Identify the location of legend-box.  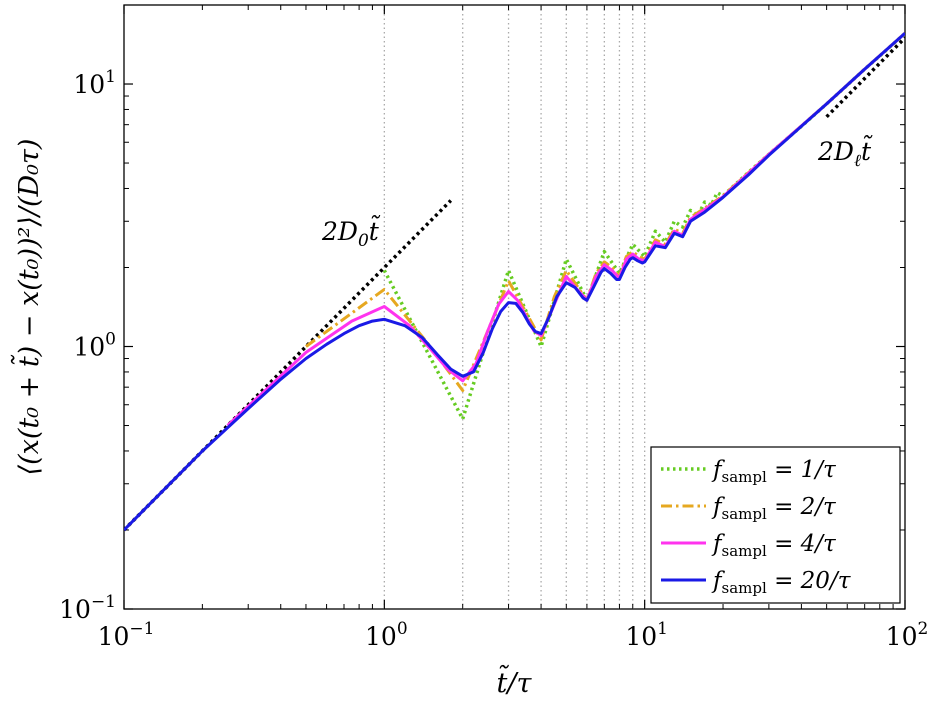
(775, 525).